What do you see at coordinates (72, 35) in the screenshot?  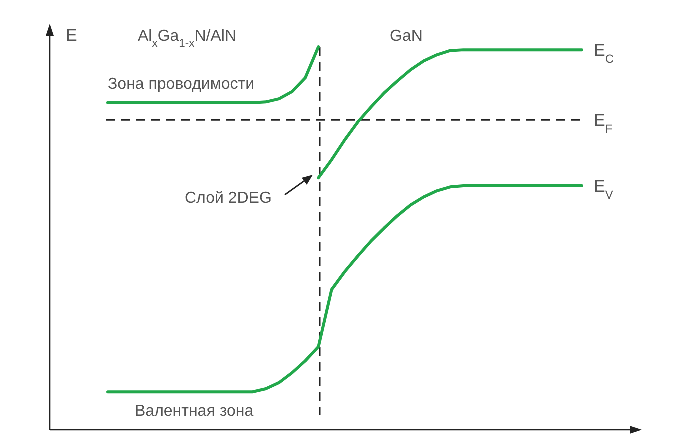 I see `y-axis-title: E` at bounding box center [72, 35].